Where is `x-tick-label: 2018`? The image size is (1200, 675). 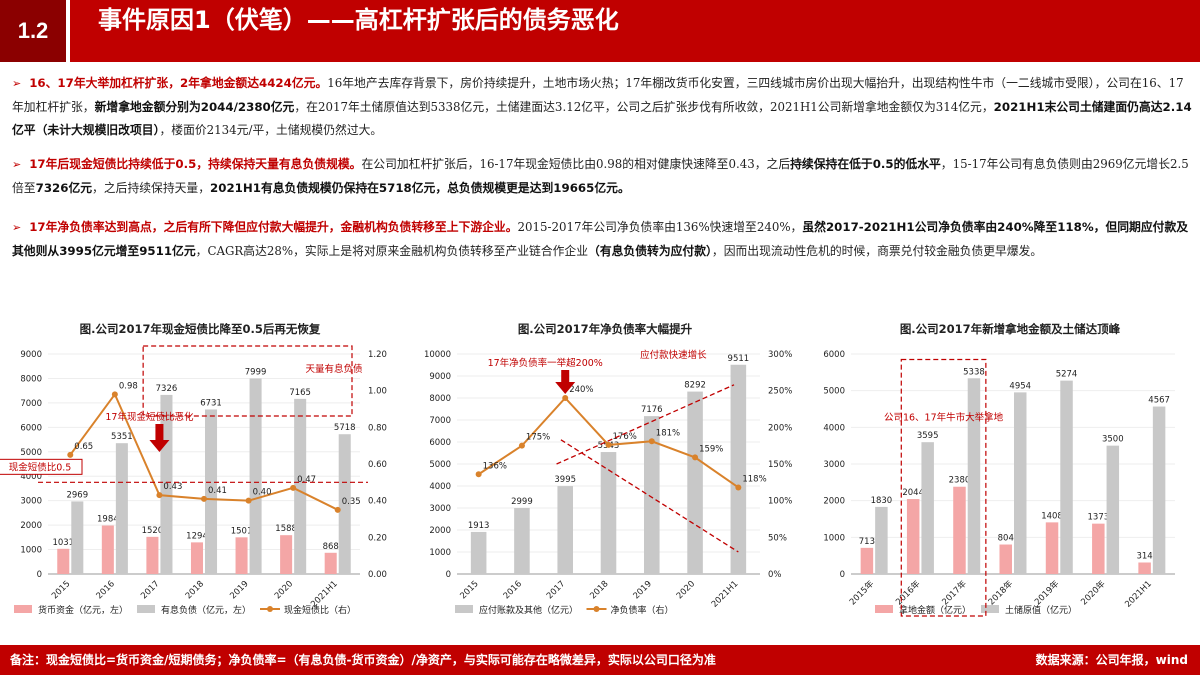 x-tick-label: 2018 is located at coordinates (195, 590).